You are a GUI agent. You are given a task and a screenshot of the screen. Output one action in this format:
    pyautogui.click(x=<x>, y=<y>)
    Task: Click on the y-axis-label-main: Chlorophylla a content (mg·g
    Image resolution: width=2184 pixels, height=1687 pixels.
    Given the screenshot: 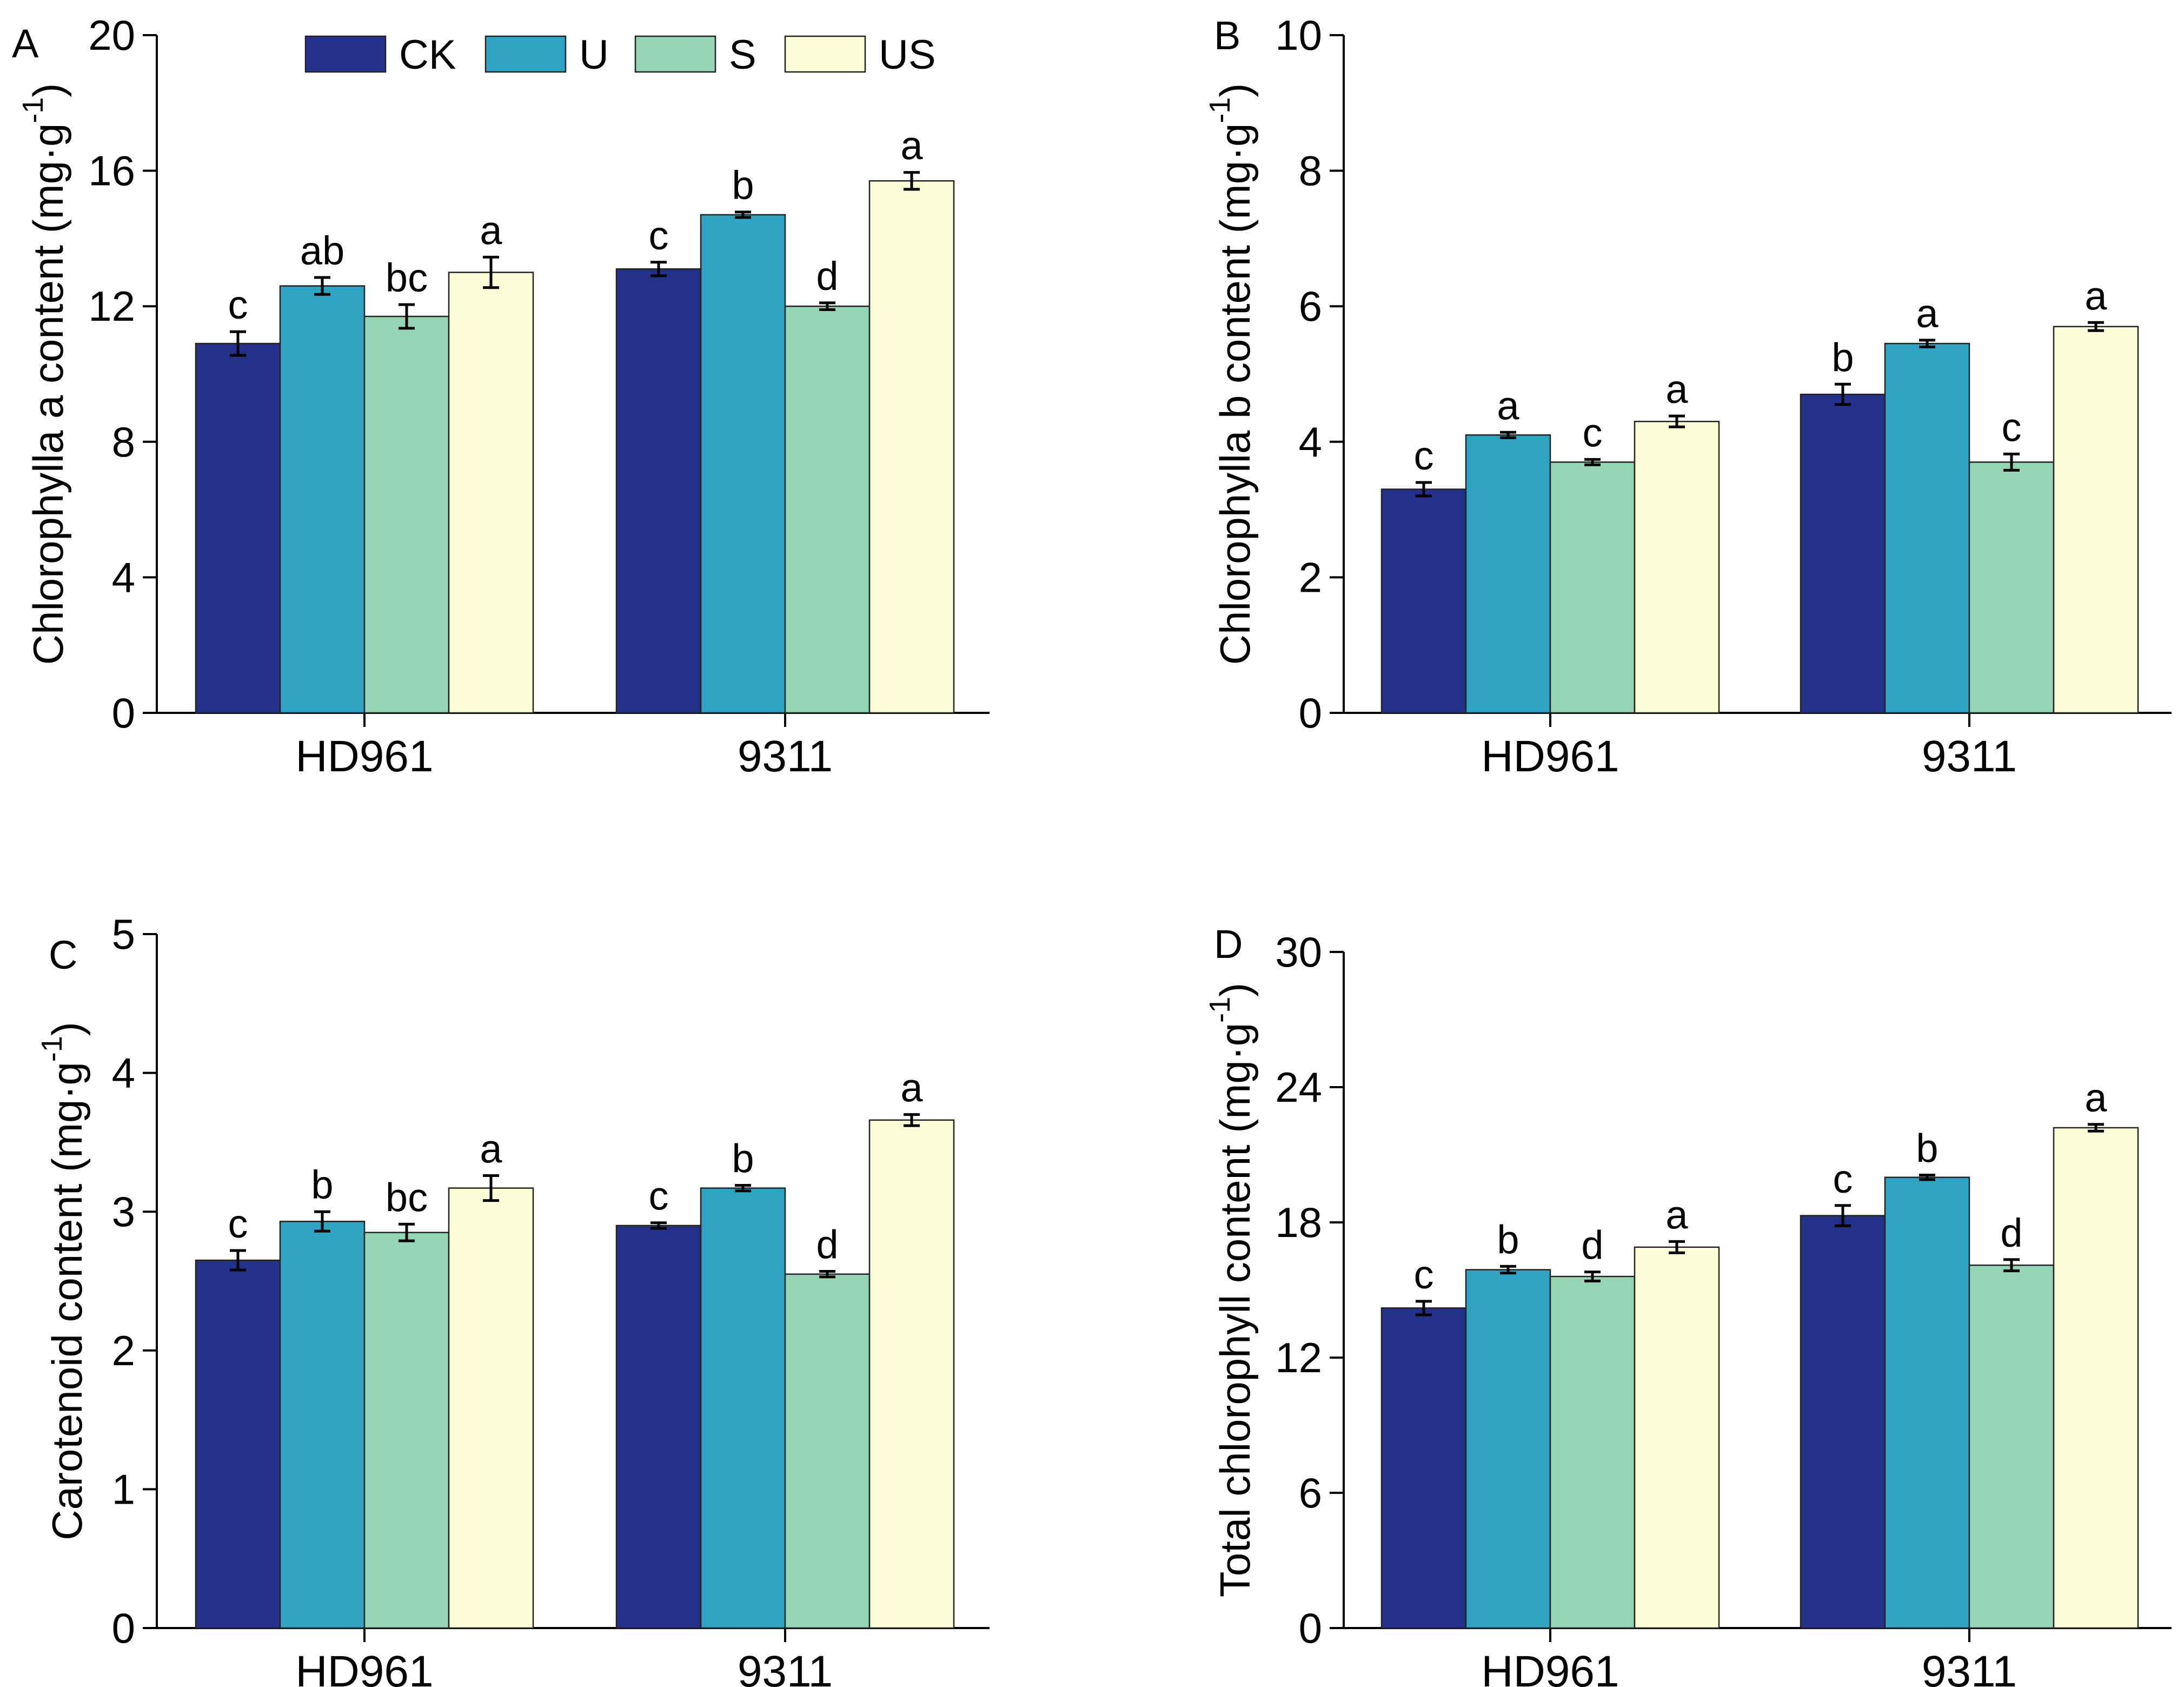 What is the action you would take?
    pyautogui.click(x=48, y=394)
    